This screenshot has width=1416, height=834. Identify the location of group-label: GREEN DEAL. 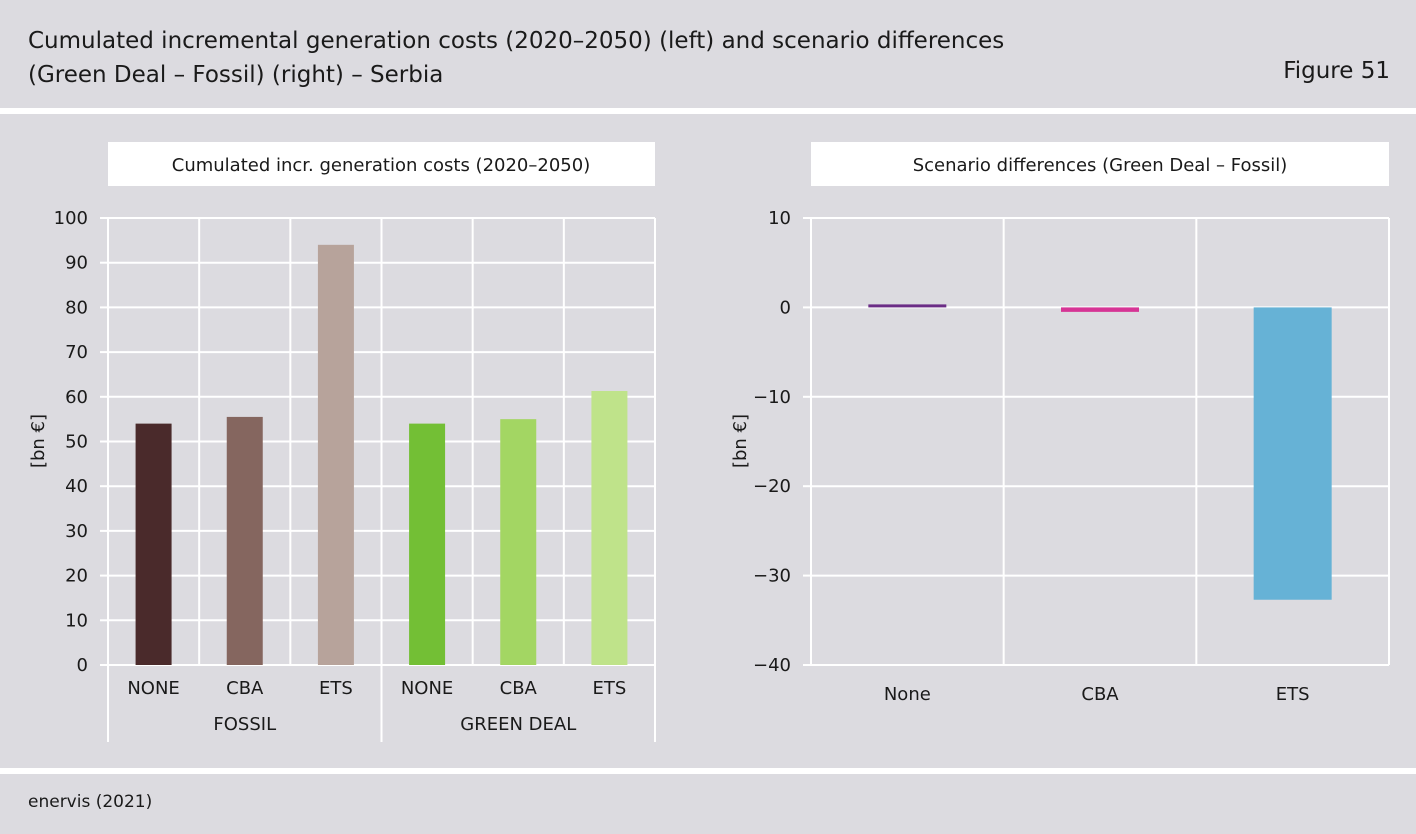
(518, 724).